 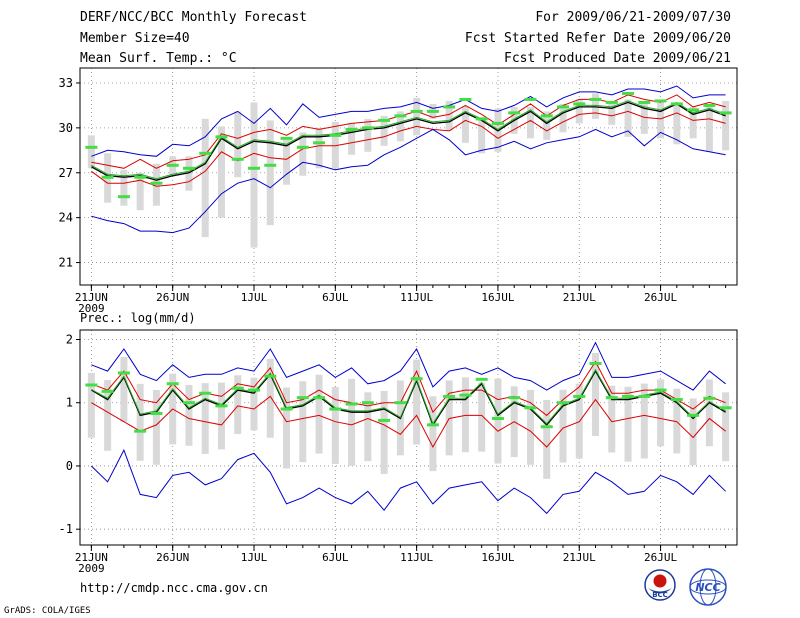 What do you see at coordinates (617, 58) in the screenshot?
I see `produced-date: Fcst Produced Date 2009/06/21` at bounding box center [617, 58].